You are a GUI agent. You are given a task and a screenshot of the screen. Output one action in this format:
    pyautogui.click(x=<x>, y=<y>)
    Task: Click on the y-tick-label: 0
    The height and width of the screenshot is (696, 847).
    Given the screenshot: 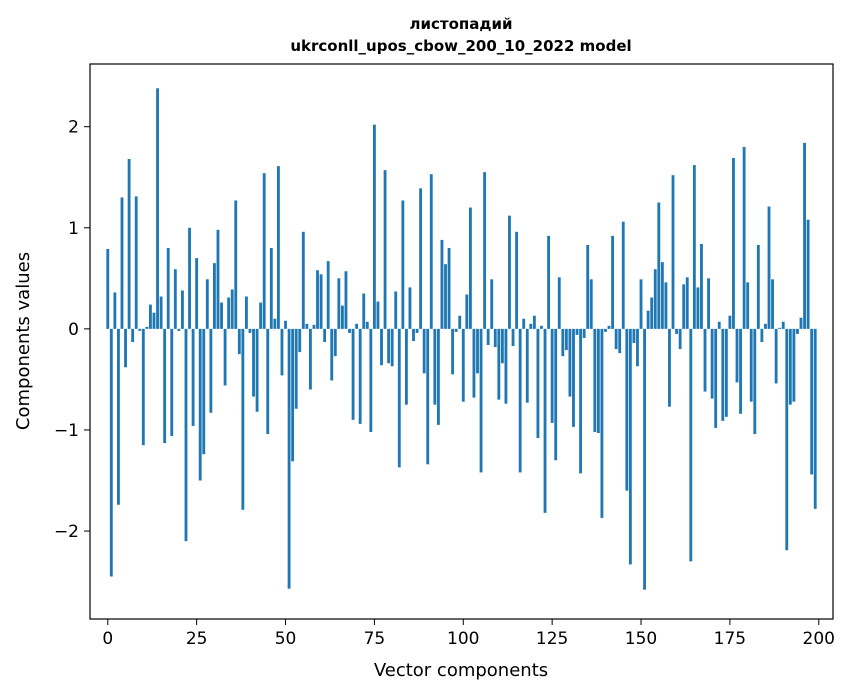 What is the action you would take?
    pyautogui.click(x=73, y=330)
    